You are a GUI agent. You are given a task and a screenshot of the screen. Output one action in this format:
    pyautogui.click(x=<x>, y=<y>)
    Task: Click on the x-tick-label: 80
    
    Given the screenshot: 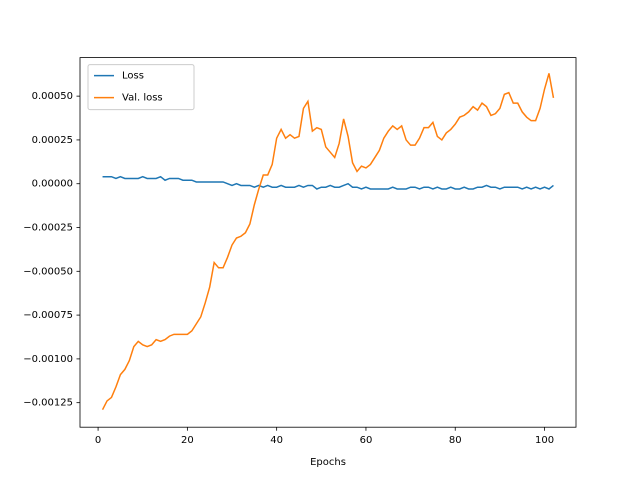 What is the action you would take?
    pyautogui.click(x=455, y=440)
    